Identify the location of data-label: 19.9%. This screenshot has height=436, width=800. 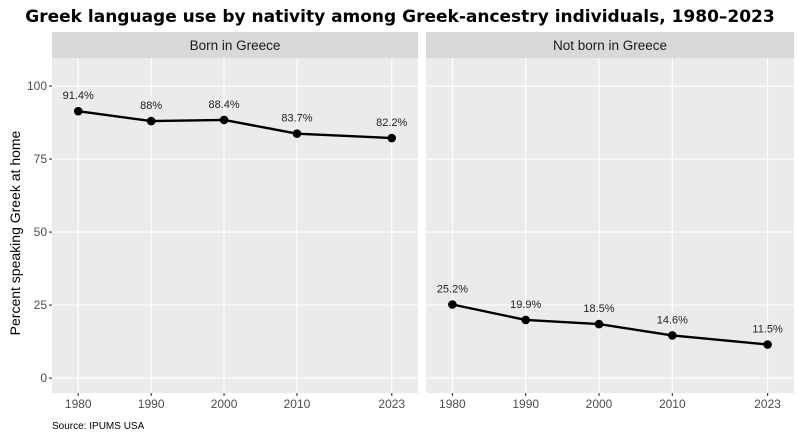
(525, 305).